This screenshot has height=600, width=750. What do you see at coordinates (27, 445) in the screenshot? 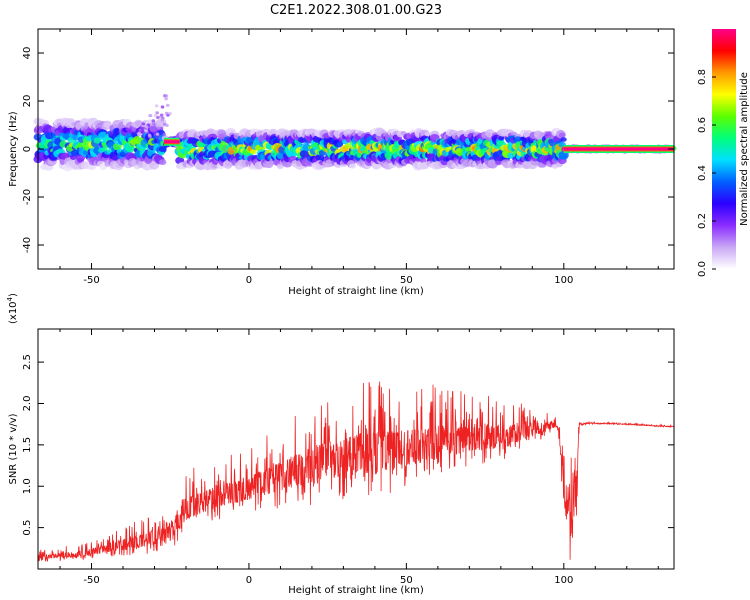
I see `y-tick-label: 1.5` at bounding box center [27, 445].